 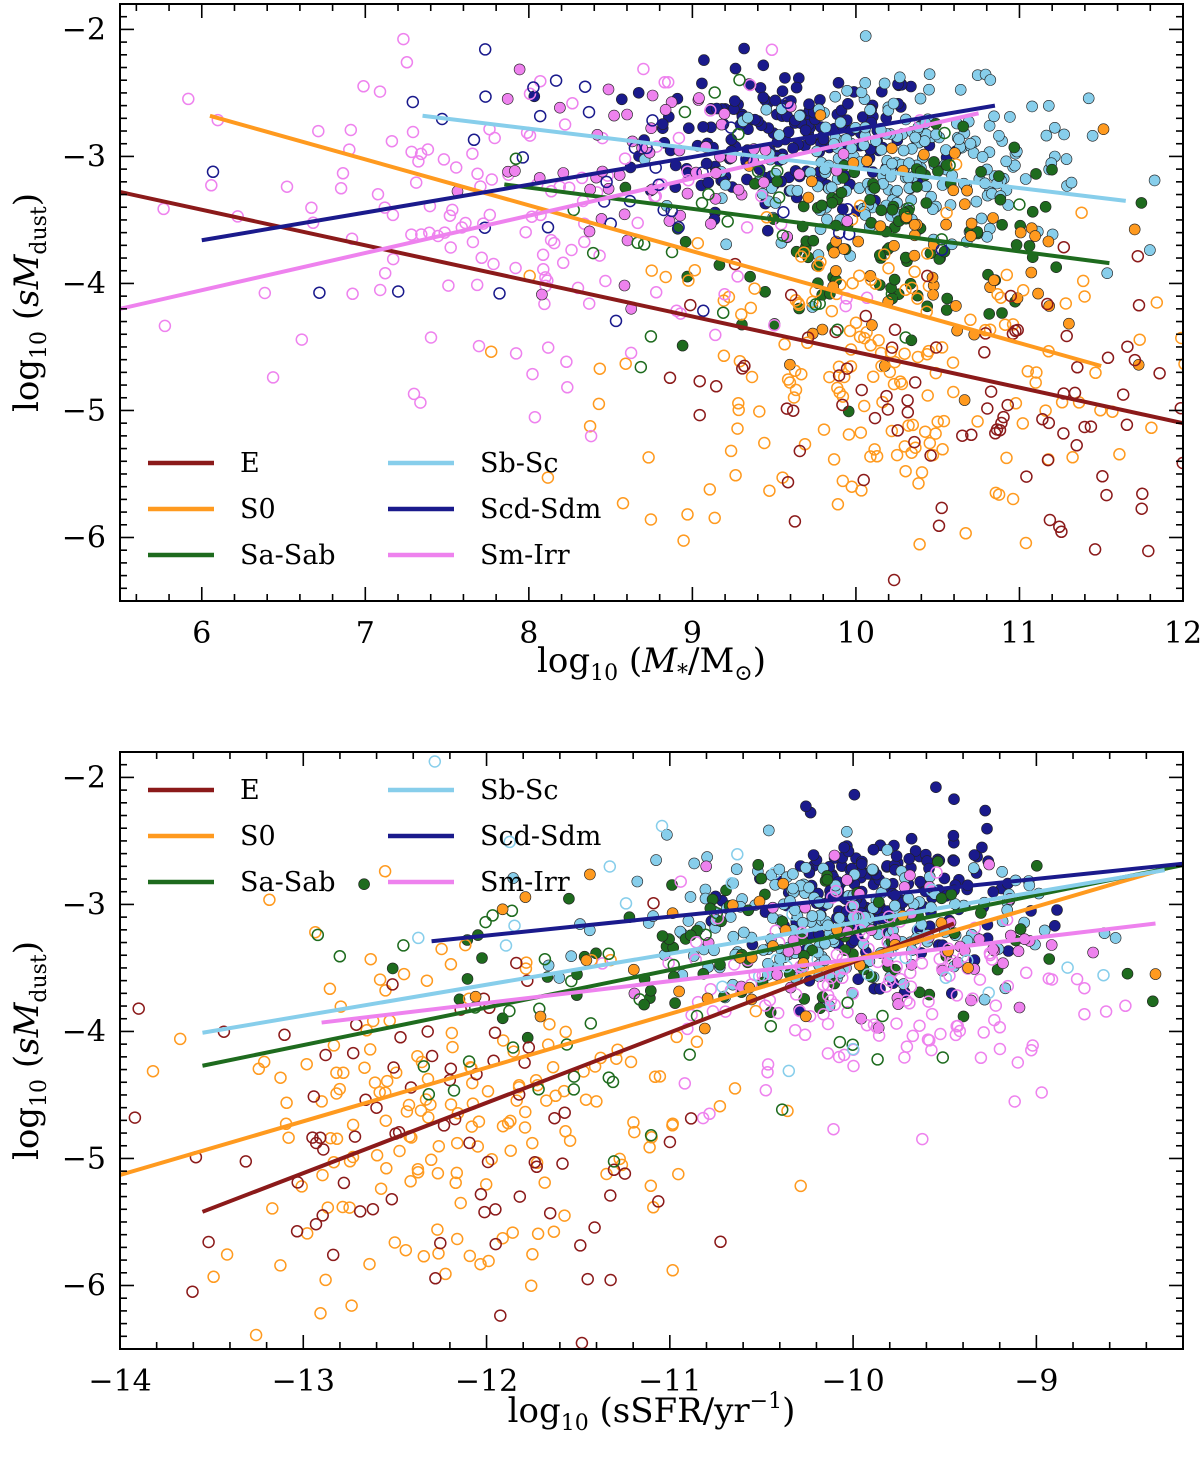 What do you see at coordinates (84, 410) in the screenshot?
I see `y-tick-label: −5` at bounding box center [84, 410].